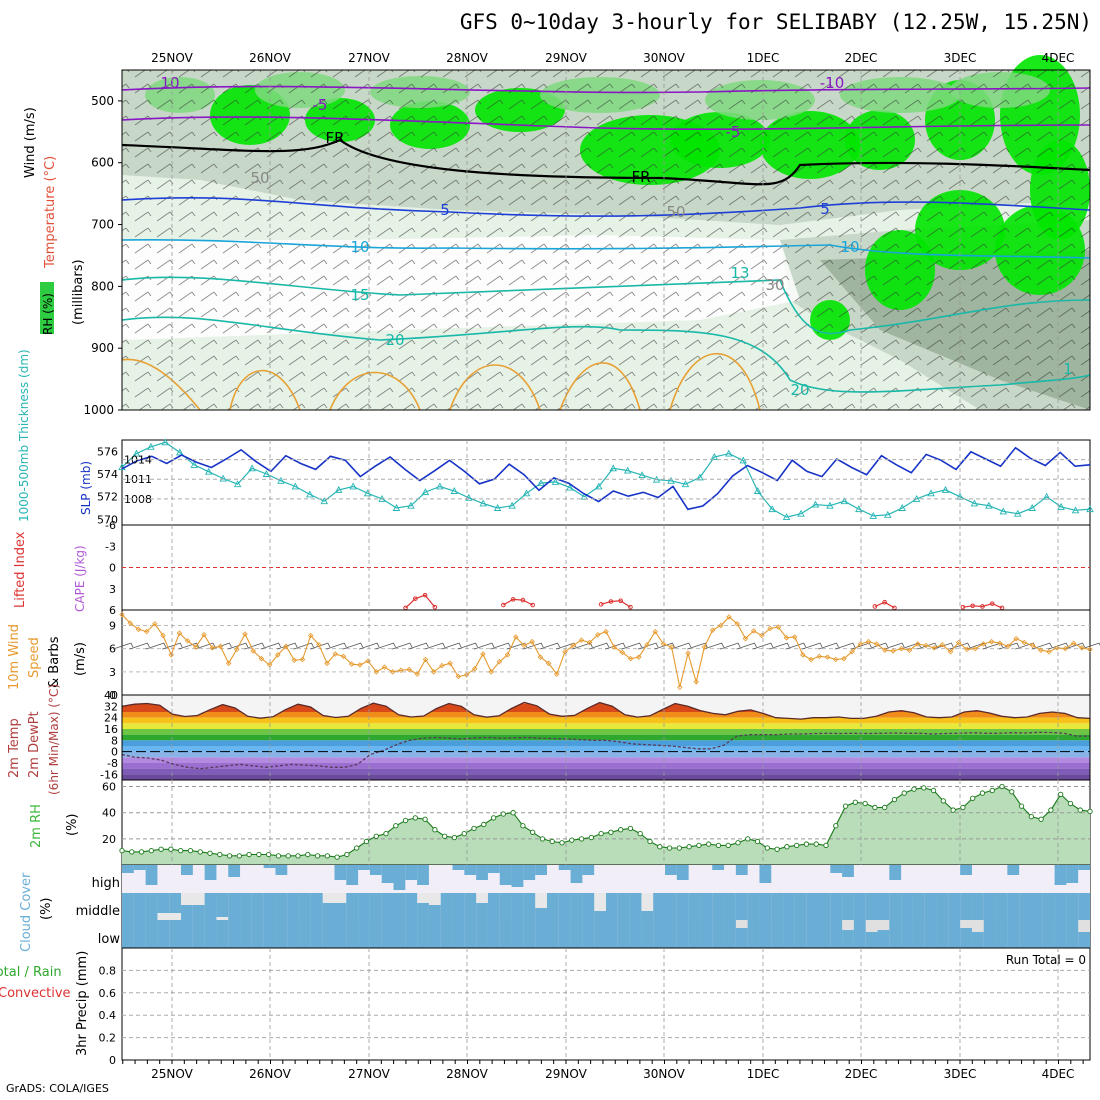 The width and height of the screenshot is (1100, 1100). I want to click on contour-label: FR, so click(334, 138).